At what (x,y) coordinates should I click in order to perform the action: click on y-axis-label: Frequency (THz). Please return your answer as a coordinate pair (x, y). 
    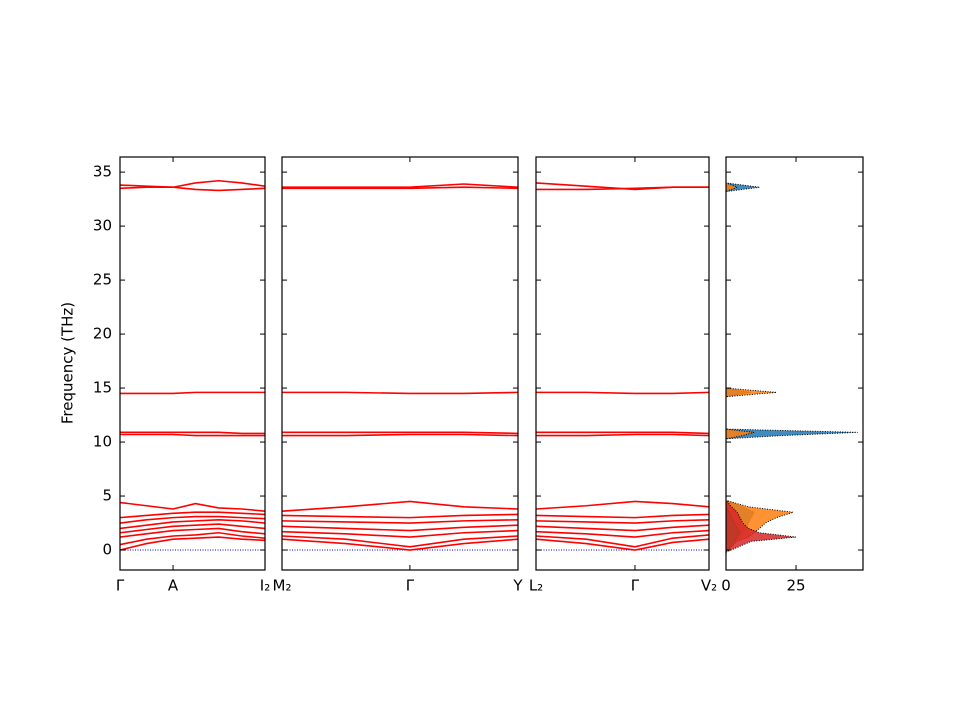
    Looking at the image, I should click on (68, 363).